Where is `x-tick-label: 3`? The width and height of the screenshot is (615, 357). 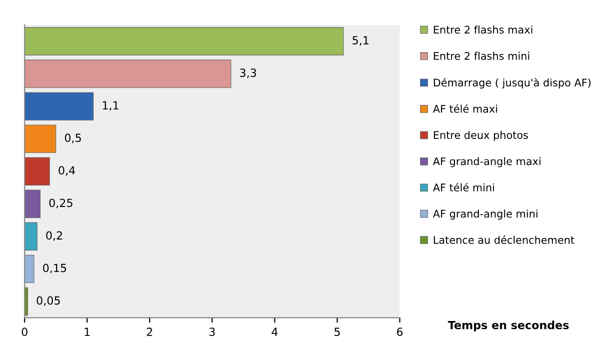 x-tick-label: 3 is located at coordinates (212, 332).